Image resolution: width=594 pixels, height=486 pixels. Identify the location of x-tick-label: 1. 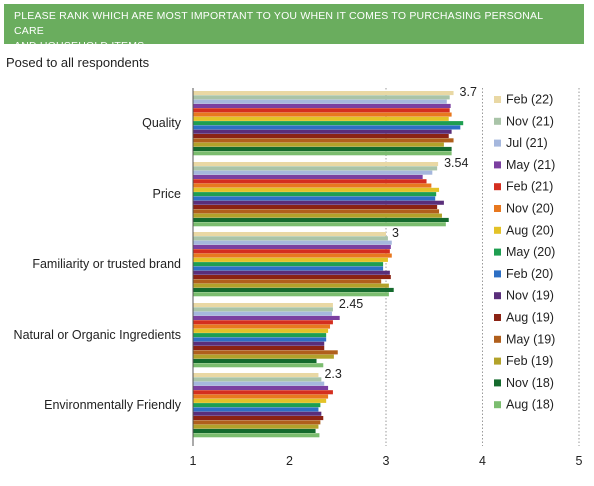
(193, 461).